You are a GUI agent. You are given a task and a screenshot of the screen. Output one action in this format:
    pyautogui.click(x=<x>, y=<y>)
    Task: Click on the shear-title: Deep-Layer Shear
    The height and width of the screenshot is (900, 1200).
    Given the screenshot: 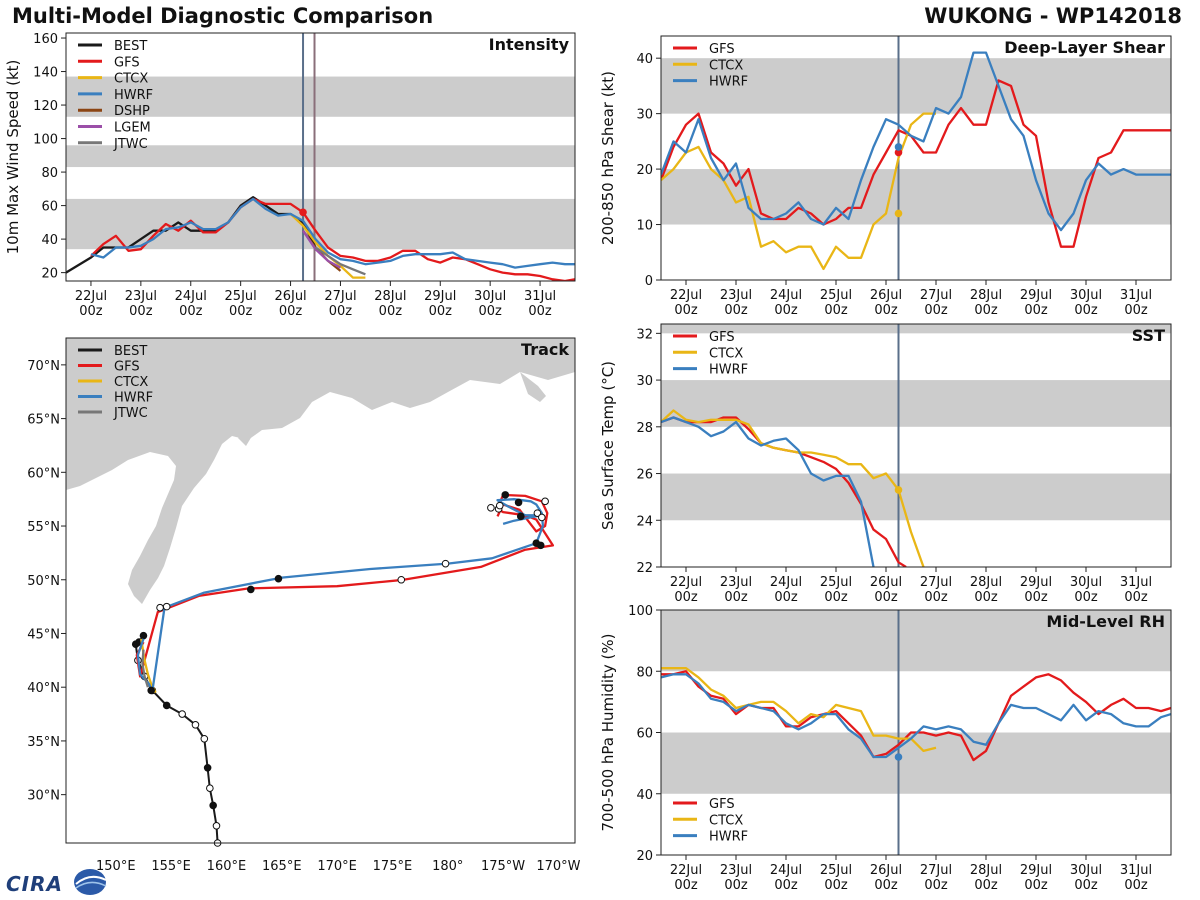 What is the action you would take?
    pyautogui.click(x=1084, y=47)
    